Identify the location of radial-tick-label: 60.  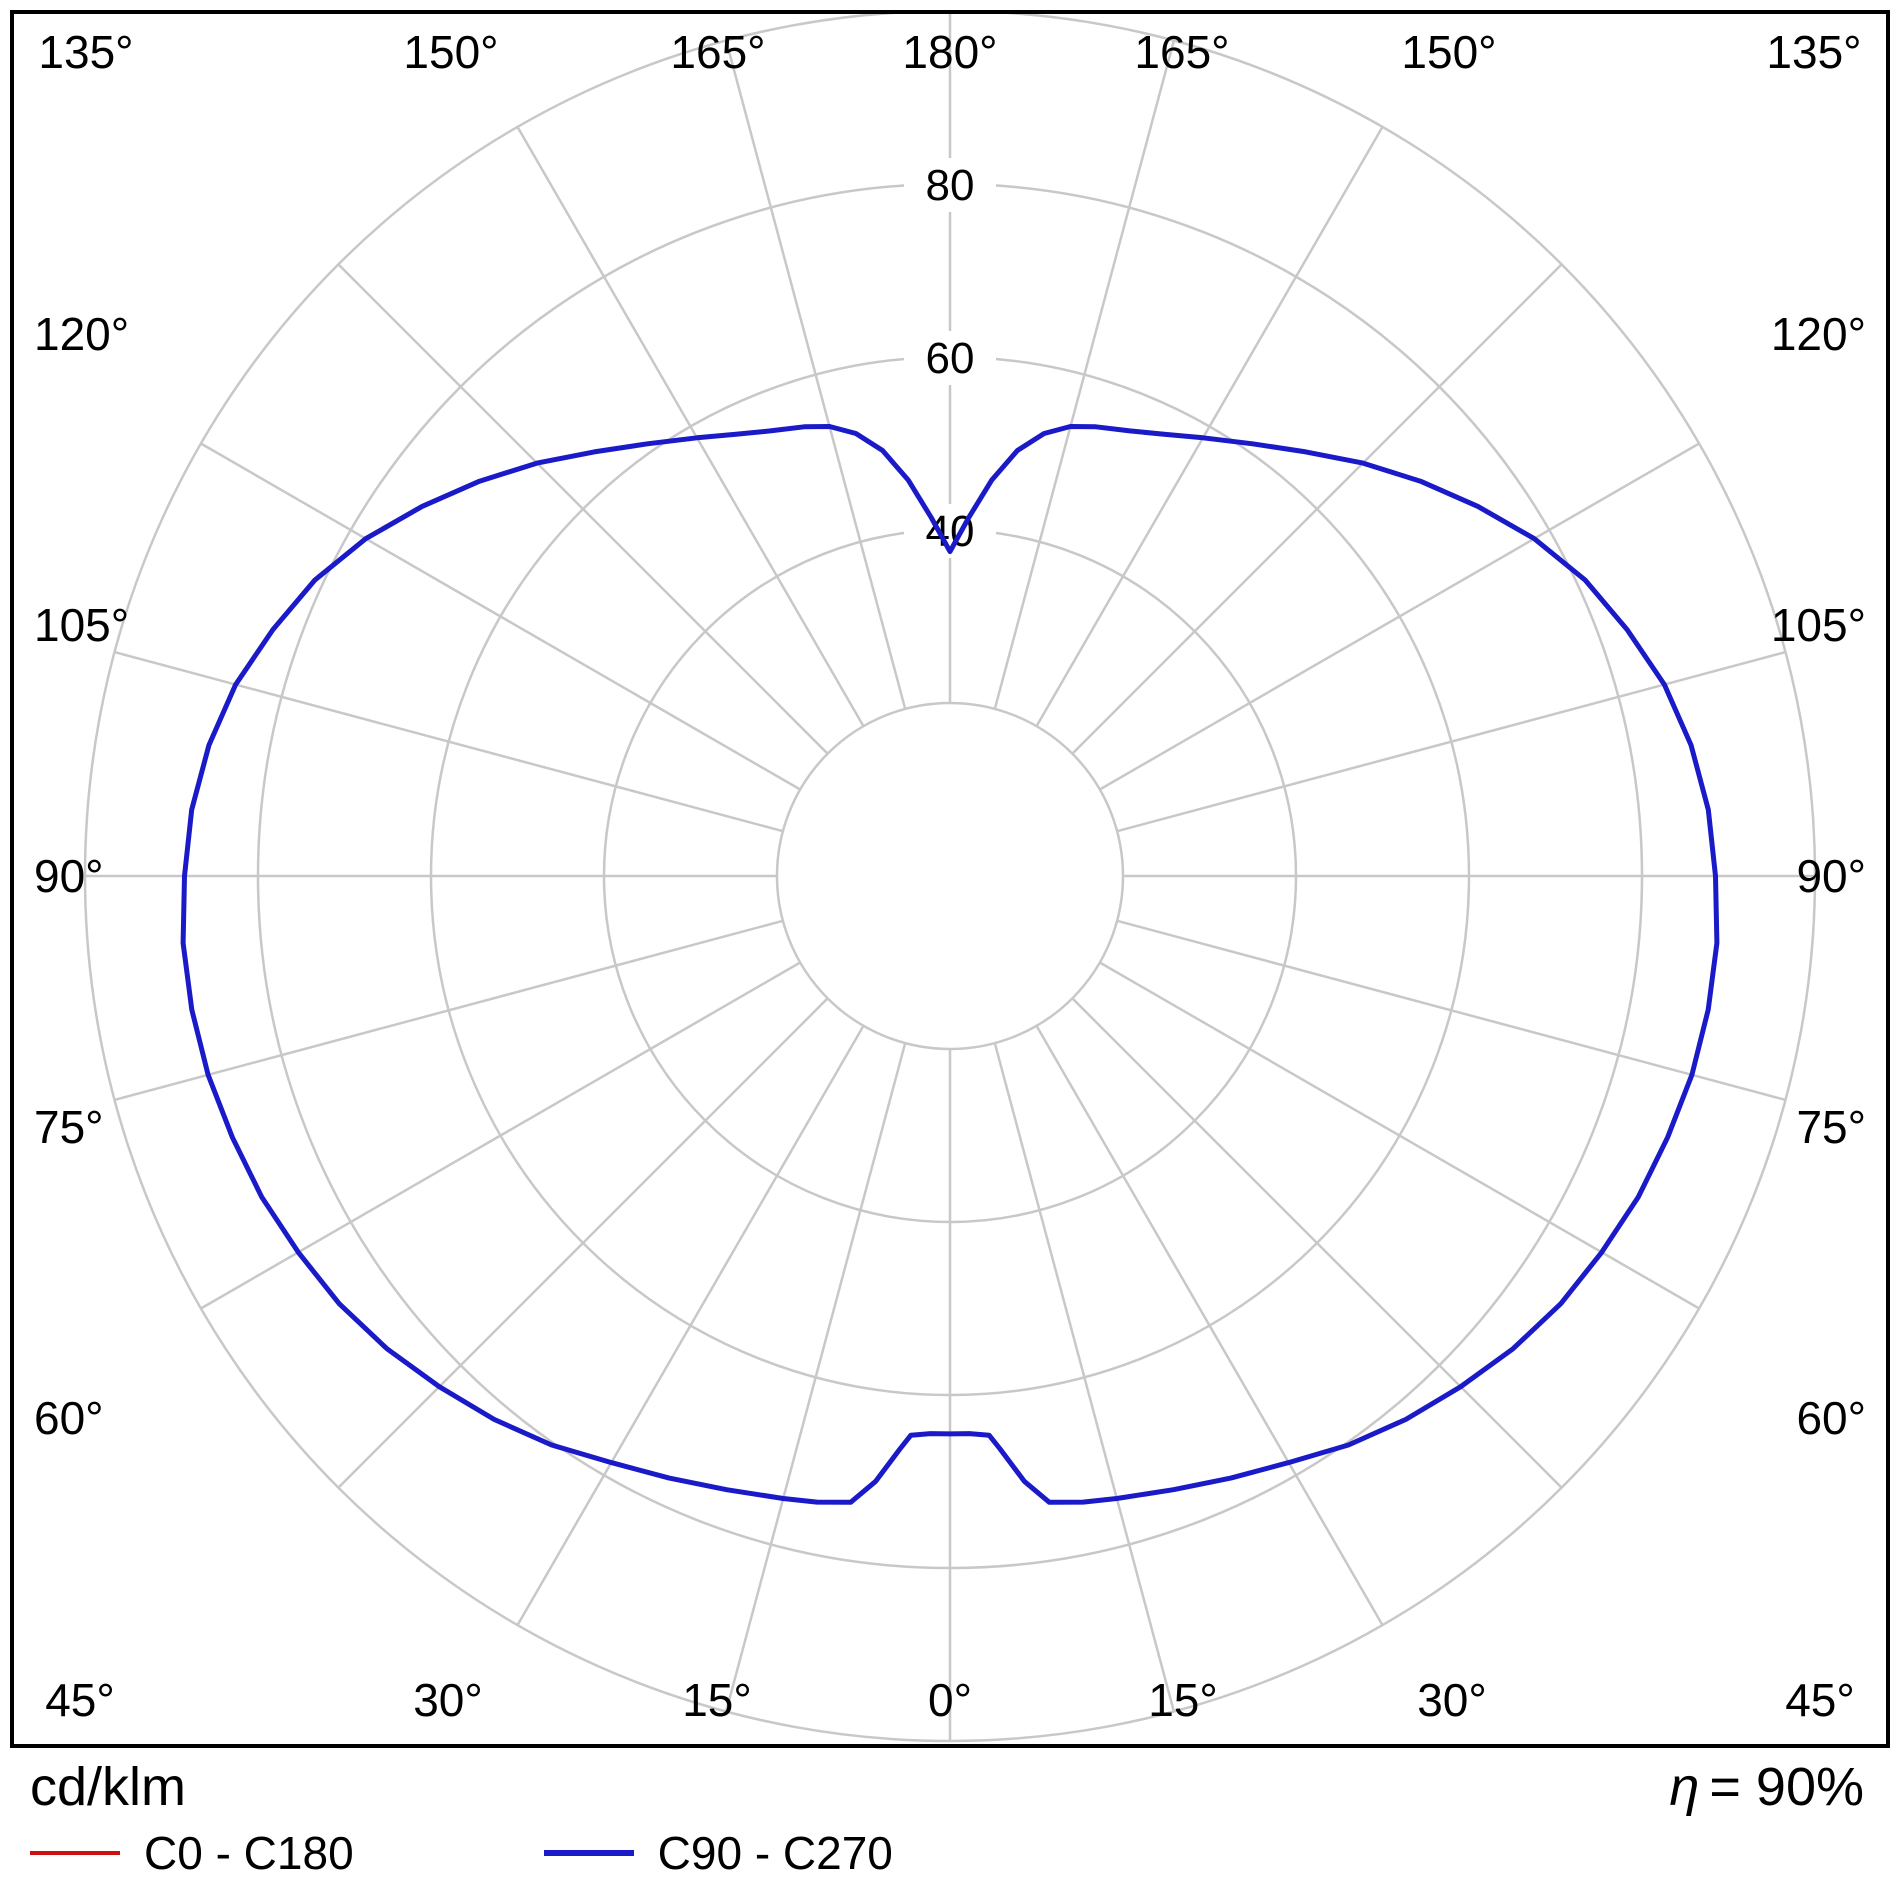
(950, 358).